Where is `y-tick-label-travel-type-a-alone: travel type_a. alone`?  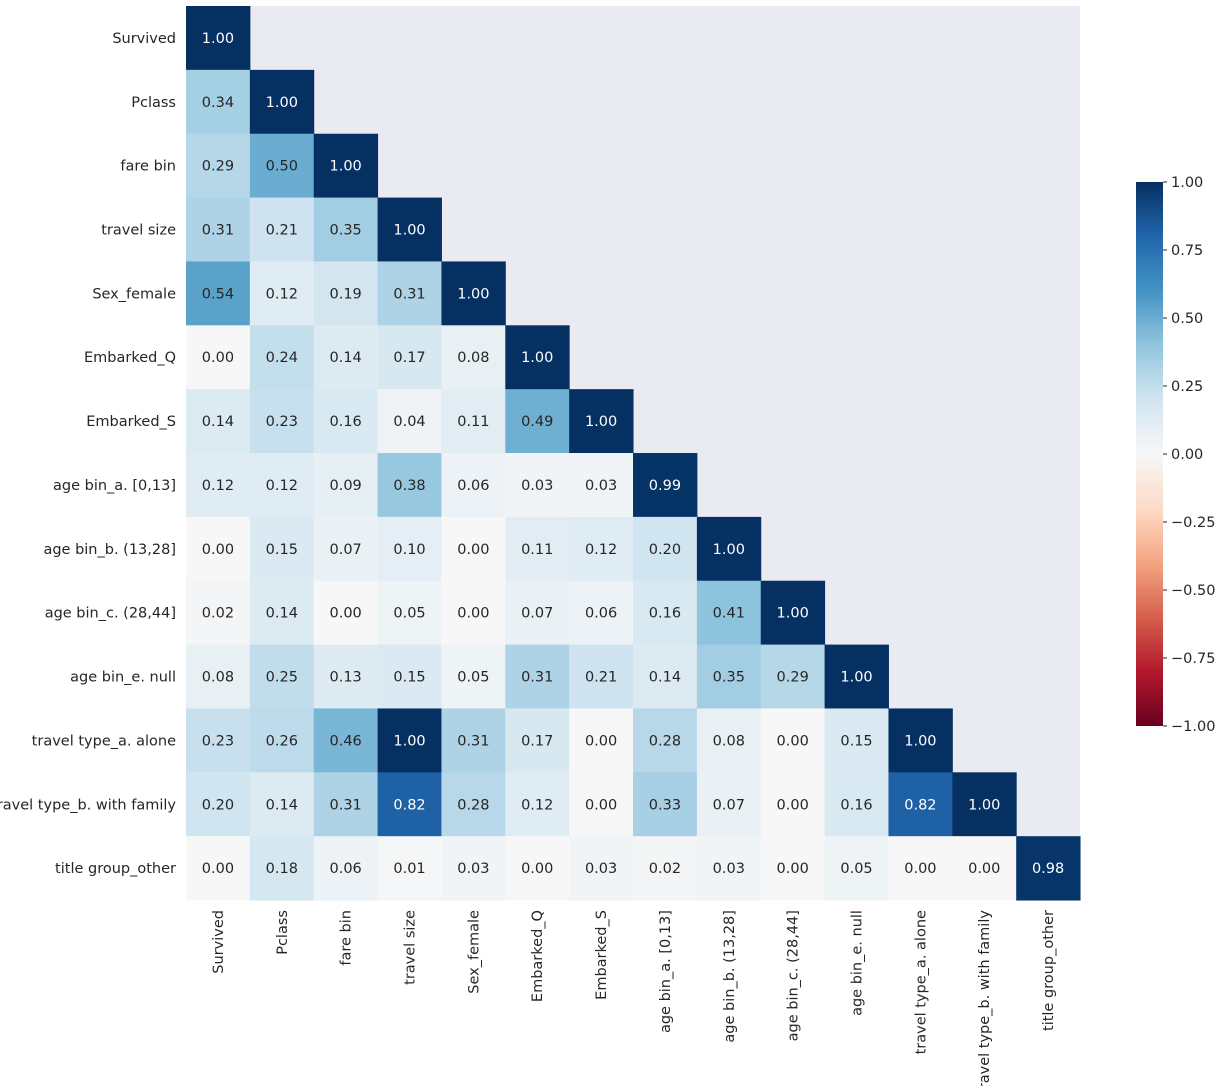
y-tick-label-travel-type-a-alone: travel type_a. alone is located at coordinates (104, 741).